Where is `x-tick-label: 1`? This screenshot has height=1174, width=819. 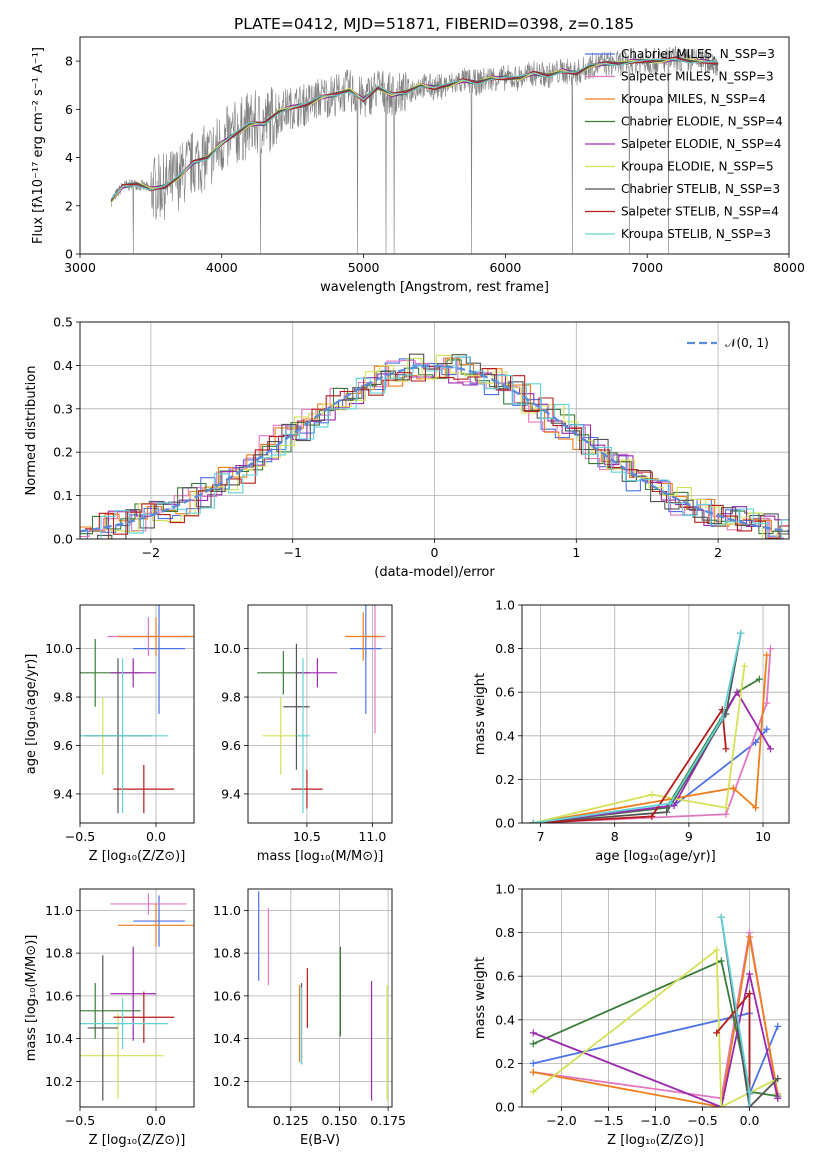
x-tick-label: 1 is located at coordinates (576, 552).